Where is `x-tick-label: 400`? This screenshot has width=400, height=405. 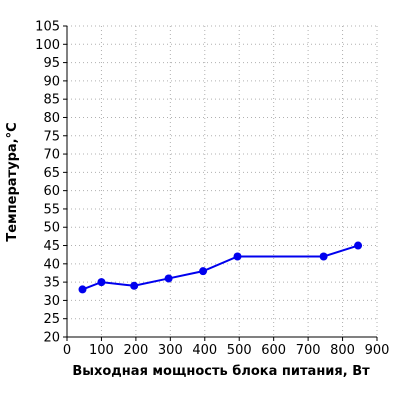 x-tick-label: 400 is located at coordinates (204, 350).